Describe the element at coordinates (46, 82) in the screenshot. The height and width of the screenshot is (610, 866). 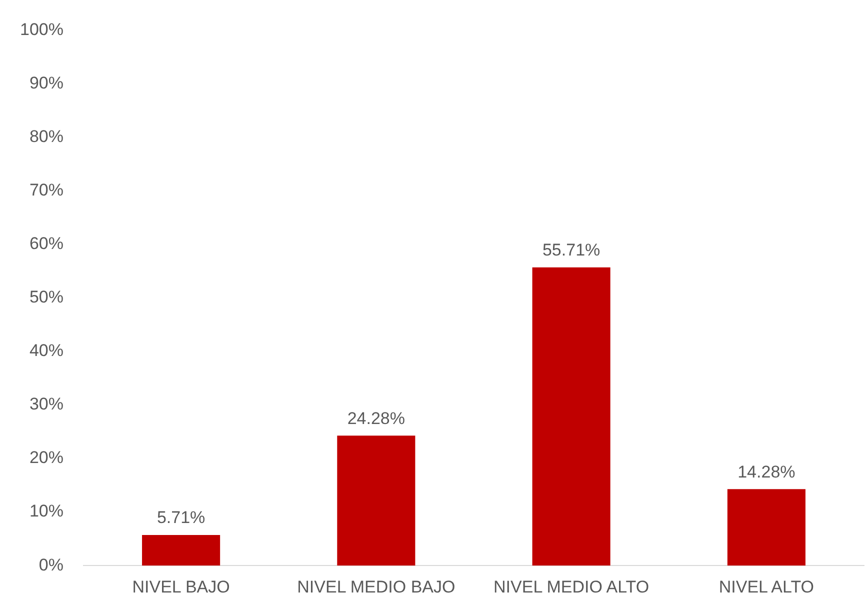
I see `y-tick-label: 90%` at that location.